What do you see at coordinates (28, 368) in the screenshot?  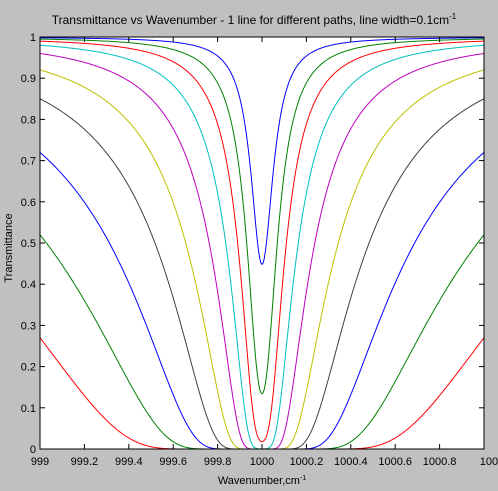 I see `y-tick-label: 0.2` at bounding box center [28, 368].